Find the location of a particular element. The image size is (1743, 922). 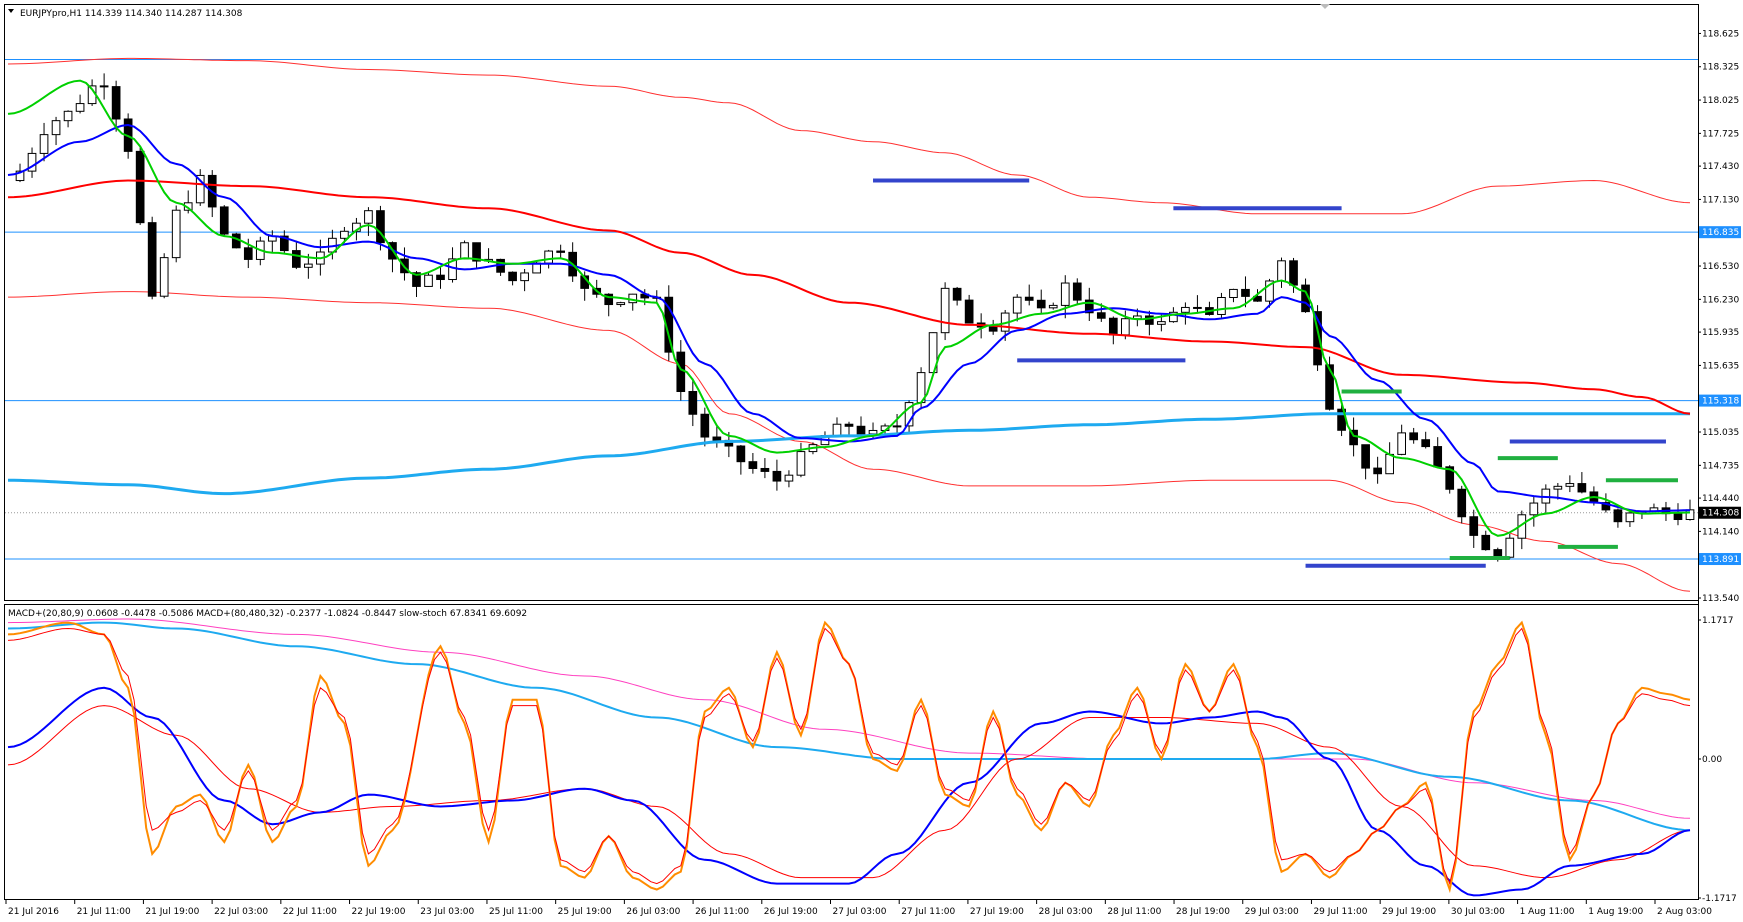

time-tick-label: 27 Jul 19:00 is located at coordinates (997, 912).